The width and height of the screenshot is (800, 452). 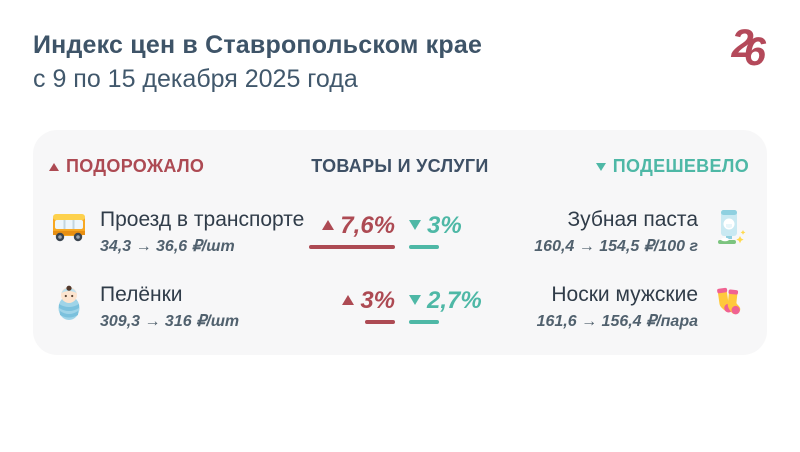 I want to click on price-row-diapers-socks: Пелёнки 309,3 → 316 ₽/шт 3% 2,7%, so click(x=399, y=306).